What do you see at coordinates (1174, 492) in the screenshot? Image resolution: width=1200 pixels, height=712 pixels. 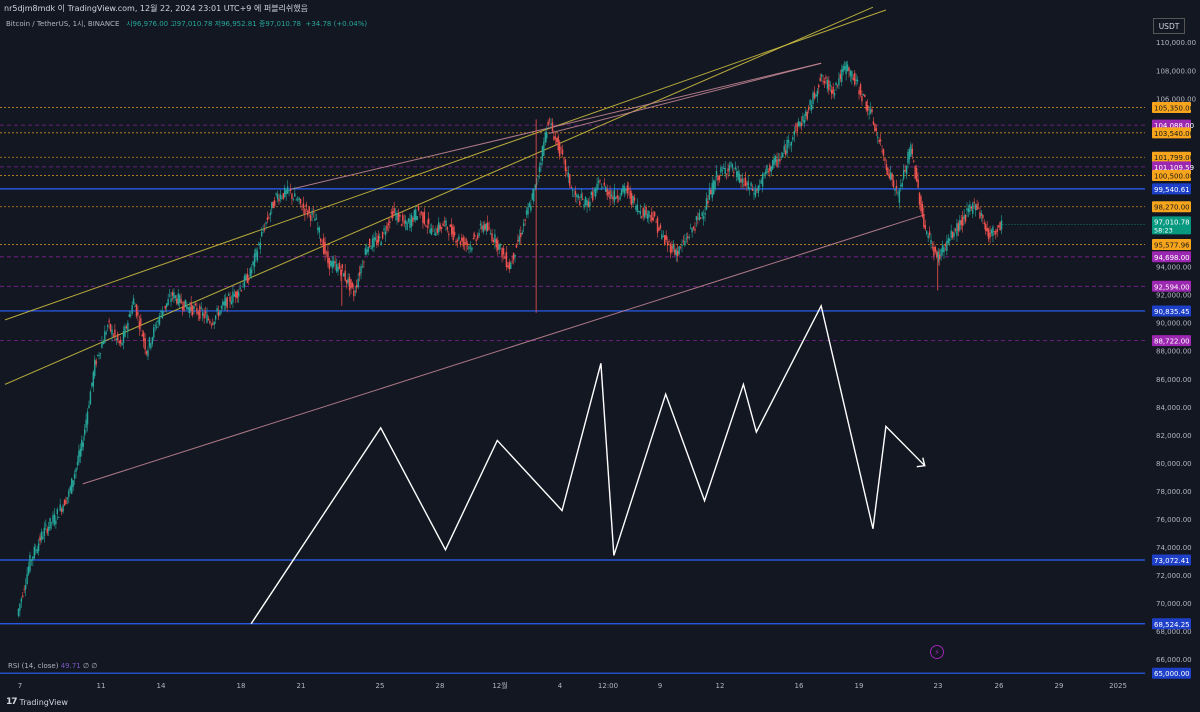 I see `y-tick-label: 78,000.00` at bounding box center [1174, 492].